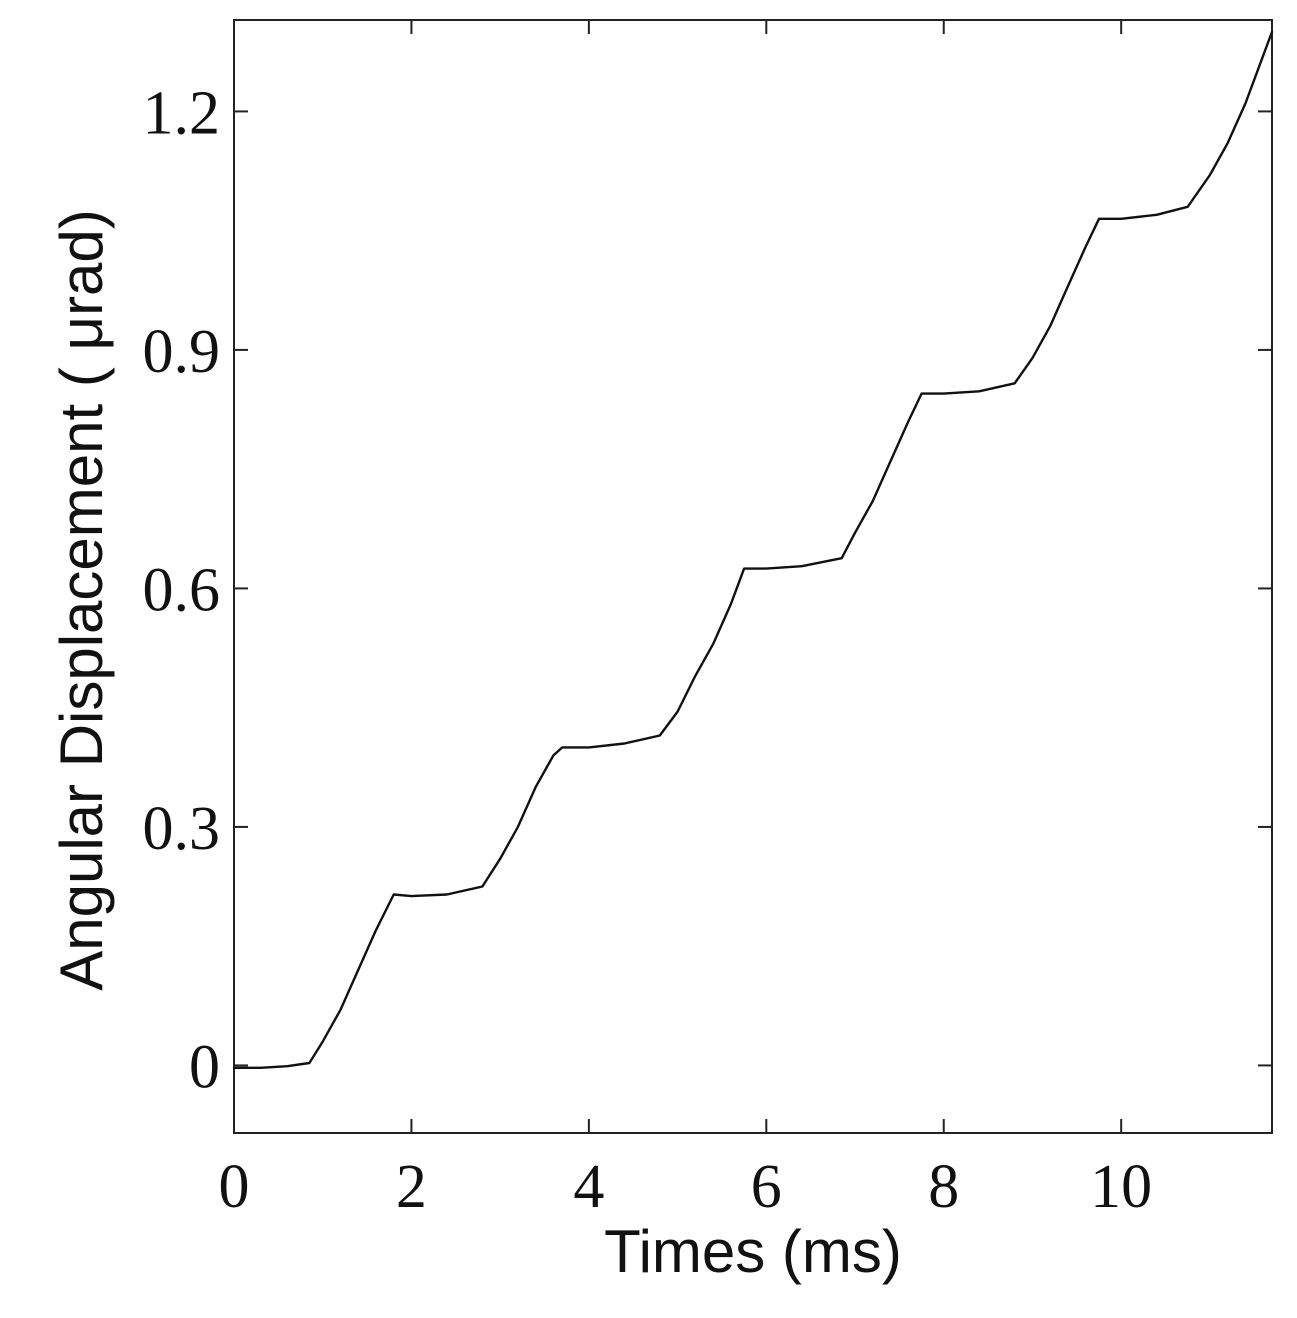 The image size is (1297, 1318). Describe the element at coordinates (81, 600) in the screenshot. I see `y-axis-title: Angular Displacement ( μrad)` at that location.